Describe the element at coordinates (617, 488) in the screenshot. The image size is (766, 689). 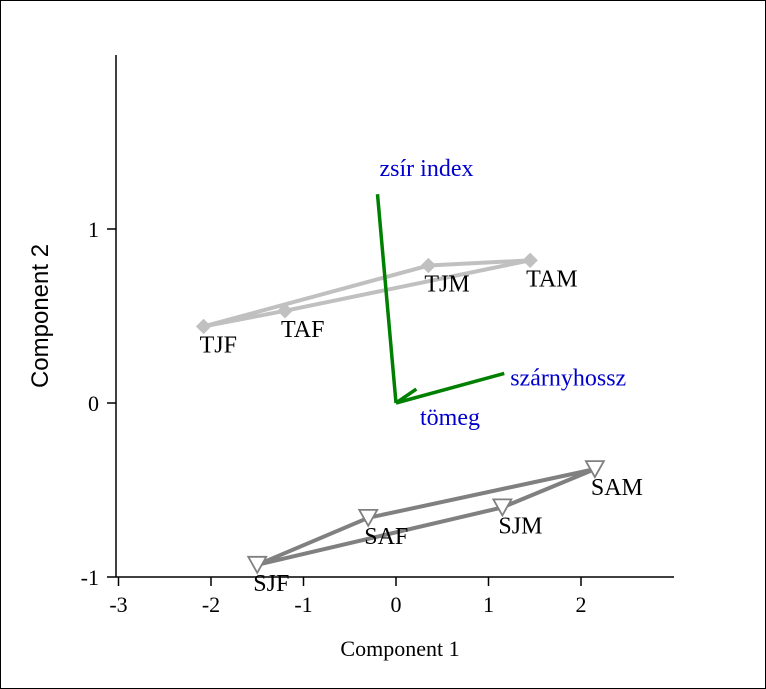
I see `point-label: SAM` at that location.